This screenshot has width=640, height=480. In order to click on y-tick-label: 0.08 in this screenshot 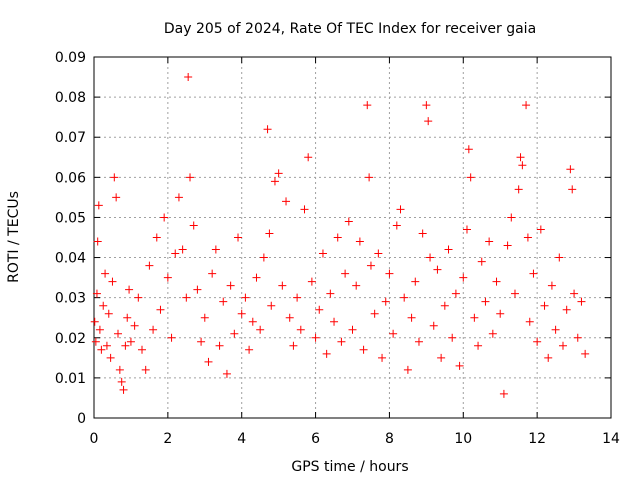, I will do `click(70, 98)`.